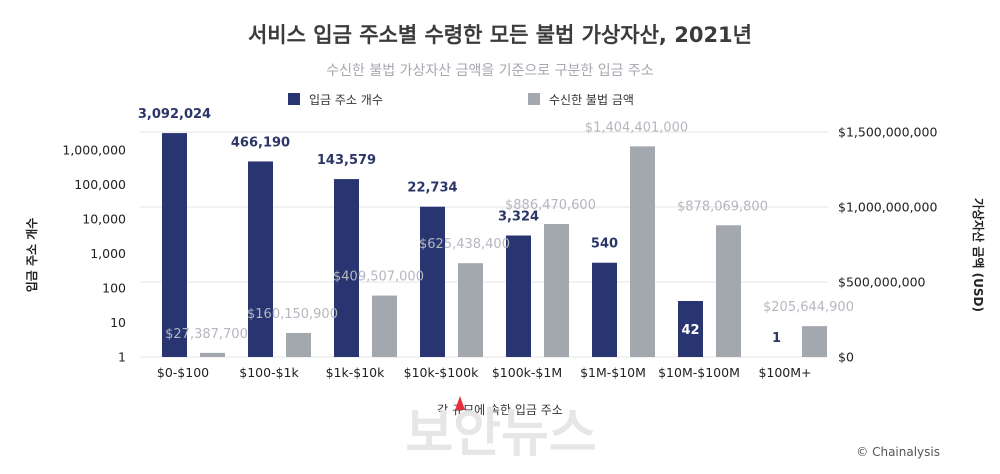 The height and width of the screenshot is (474, 1000). What do you see at coordinates (378, 277) in the screenshot?
I see `data-label-amount: $409,507,000` at bounding box center [378, 277].